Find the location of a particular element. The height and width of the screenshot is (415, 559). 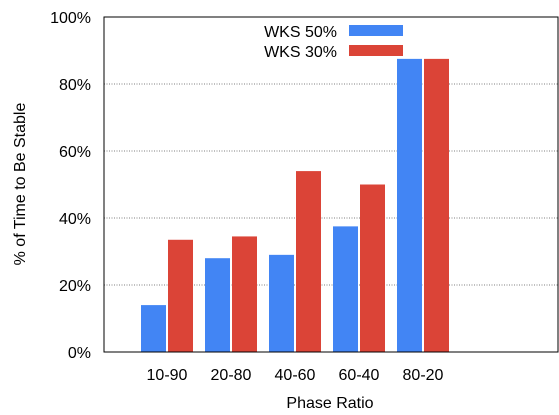

y-tick-label: 80% is located at coordinates (75, 85).